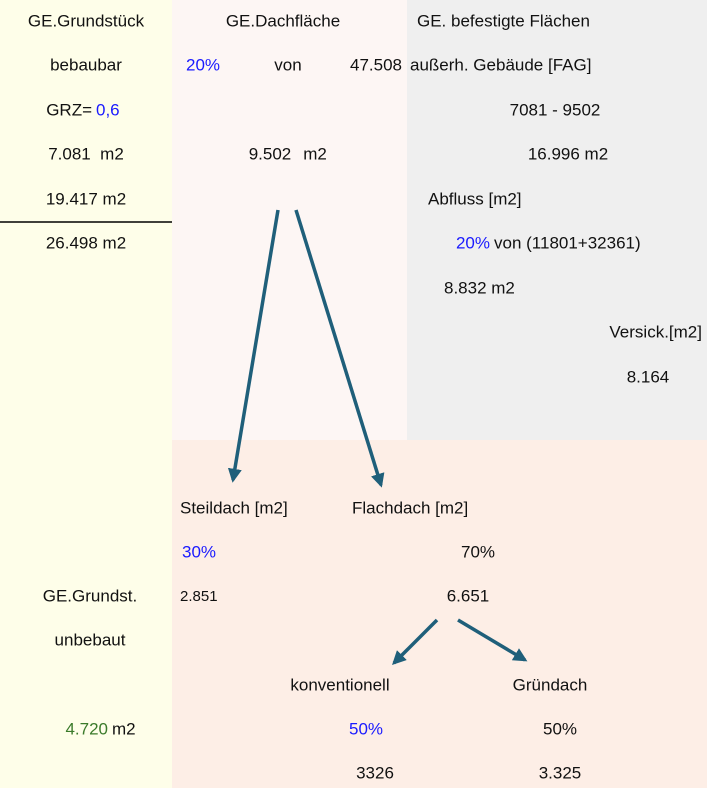  Describe the element at coordinates (90, 639) in the screenshot. I see `cell-text: unbebaut` at that location.